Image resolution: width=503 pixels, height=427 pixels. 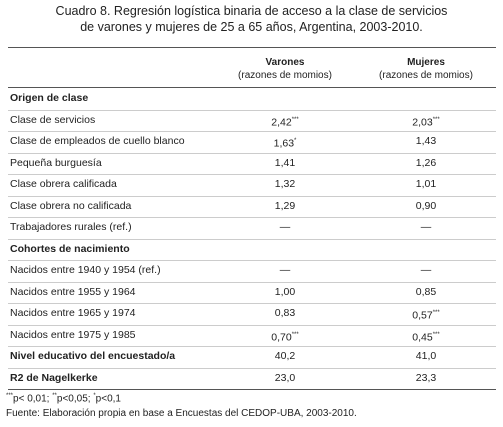 I want to click on cell-value: 0,85, so click(x=426, y=292).